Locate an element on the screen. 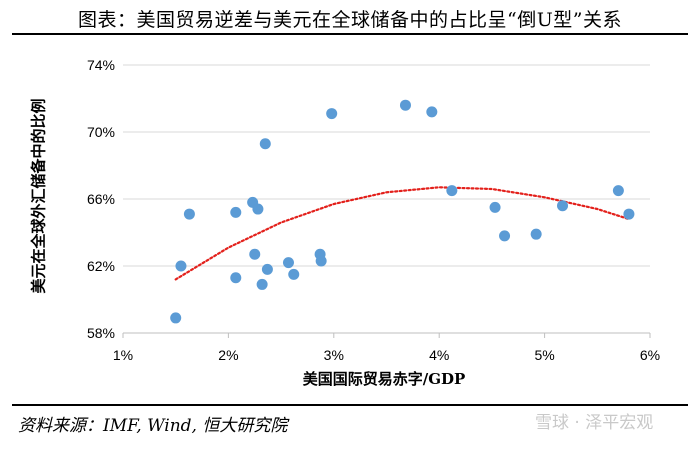 The image size is (700, 449). watermark: 雪球 · 泽平宏观 is located at coordinates (594, 423).